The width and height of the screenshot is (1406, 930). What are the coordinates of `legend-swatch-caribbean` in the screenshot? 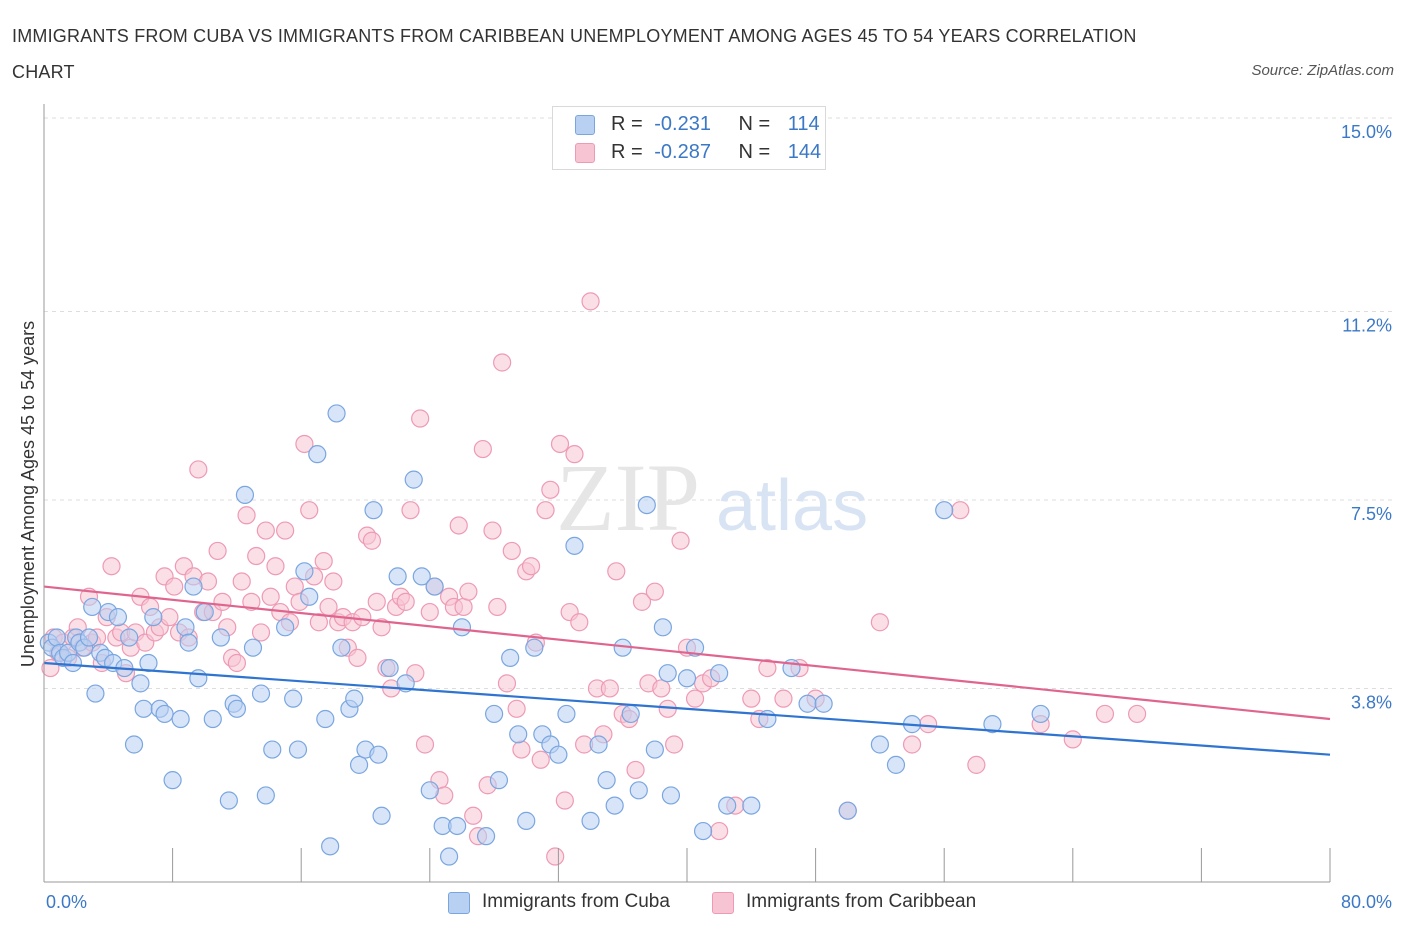 It's located at (585, 153).